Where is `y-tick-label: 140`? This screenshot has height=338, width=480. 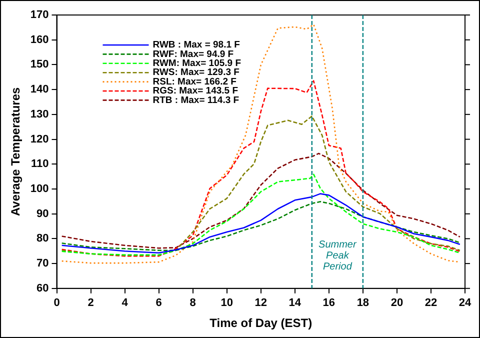
y-tick-label: 140 is located at coordinates (39, 90).